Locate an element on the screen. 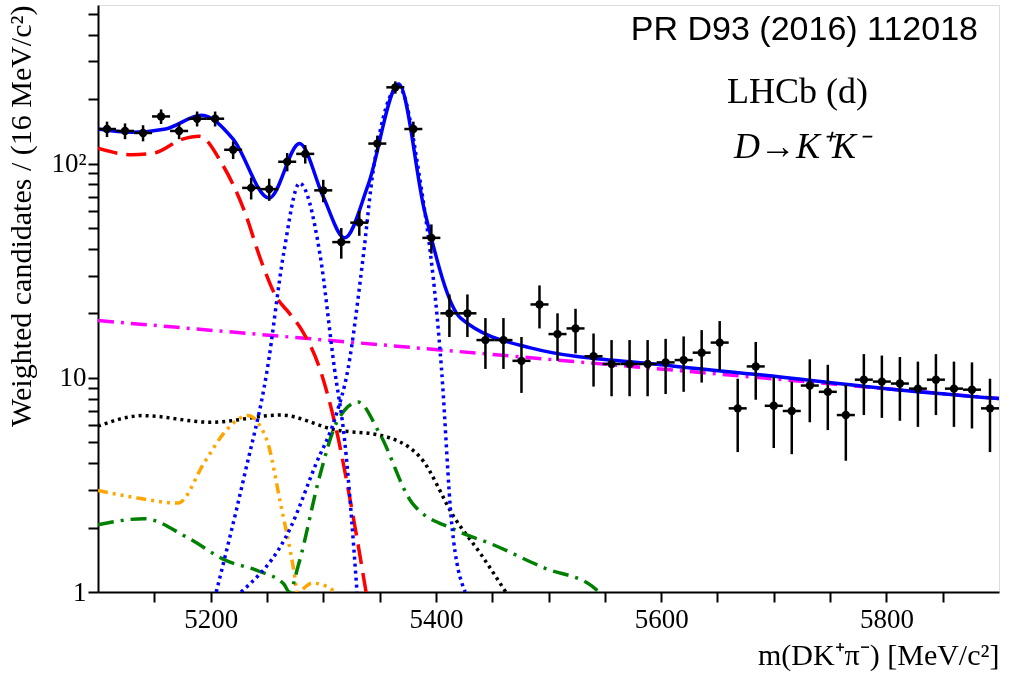 The height and width of the screenshot is (676, 1017). y-tick-label: 1 is located at coordinates (80, 591).